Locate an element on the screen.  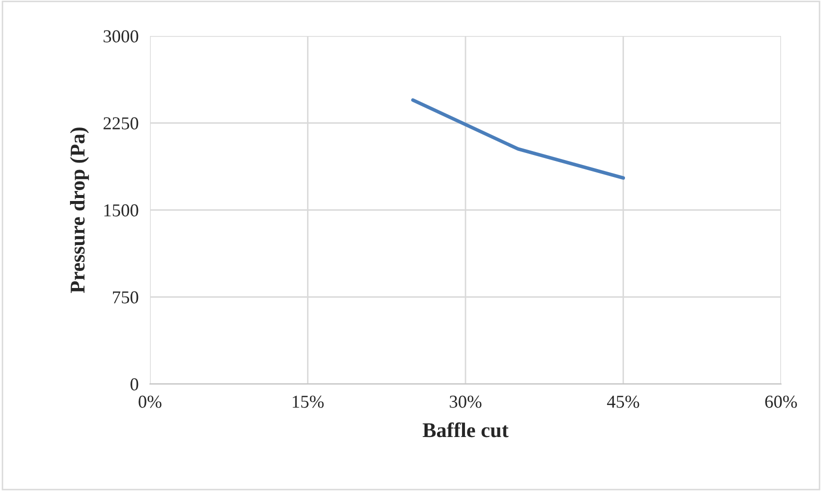
x-tick-label: 30% is located at coordinates (466, 402).